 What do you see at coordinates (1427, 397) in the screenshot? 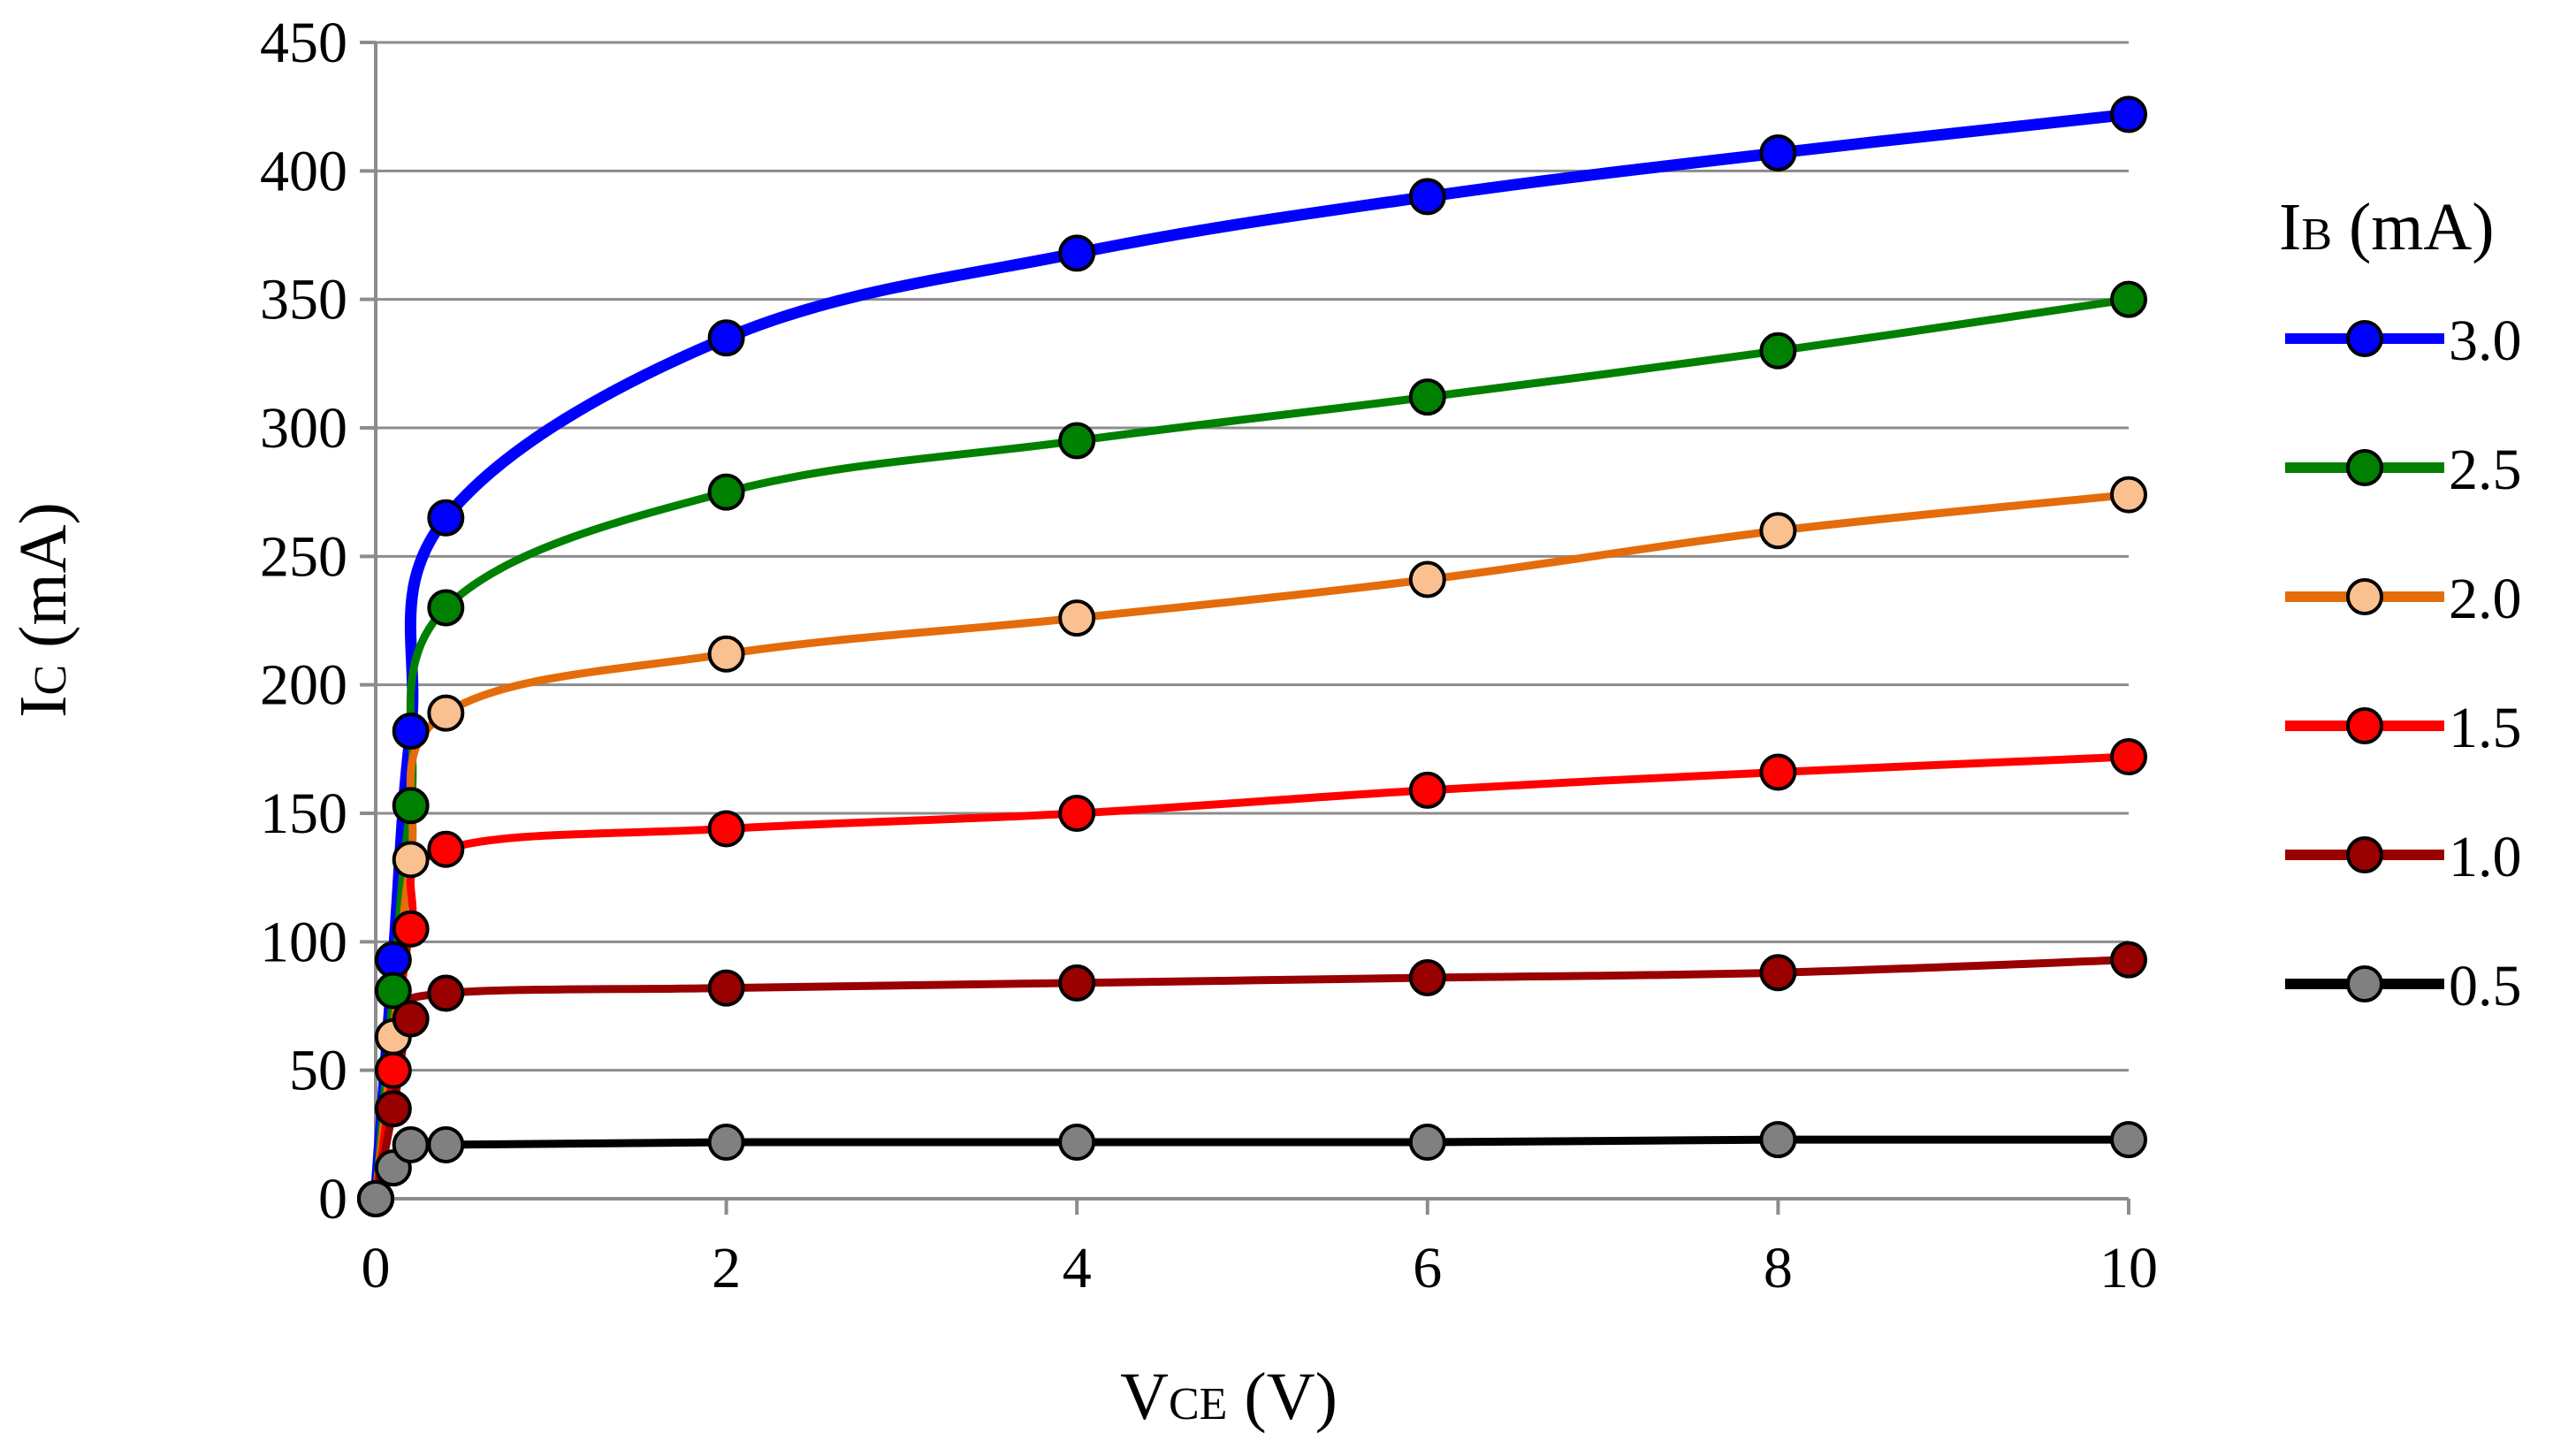
I see `marker-2.5-6` at bounding box center [1427, 397].